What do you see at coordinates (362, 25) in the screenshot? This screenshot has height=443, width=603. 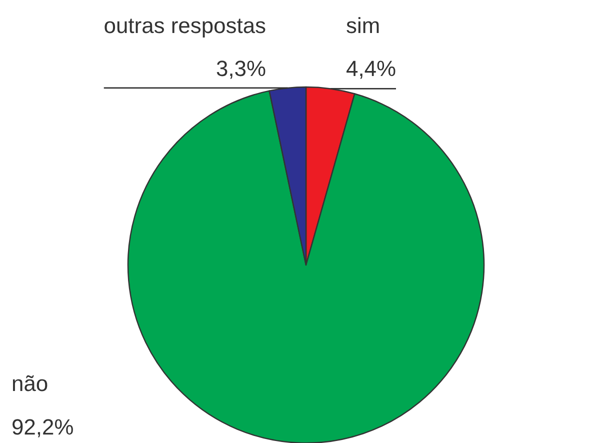 I see `slice-label: sim` at bounding box center [362, 25].